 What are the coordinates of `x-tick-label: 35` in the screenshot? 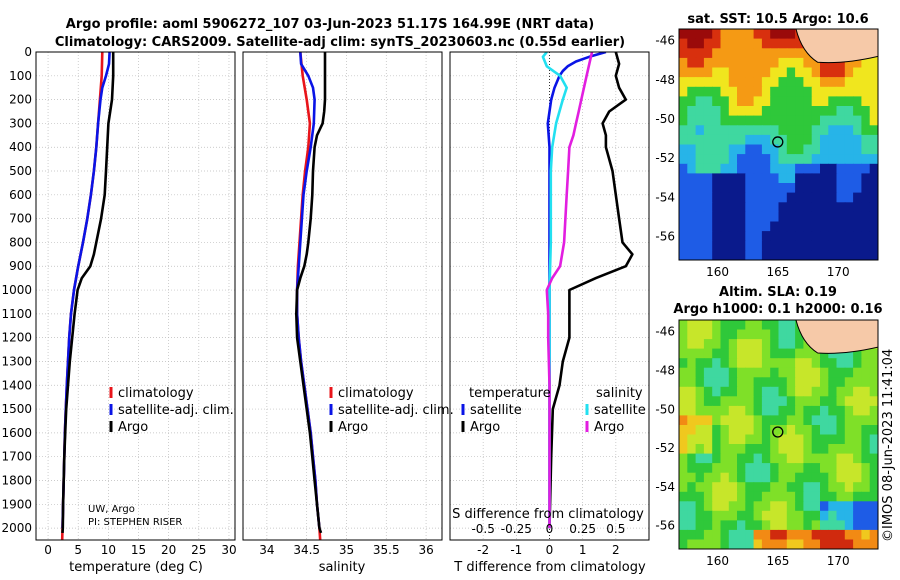 It's located at (346, 550).